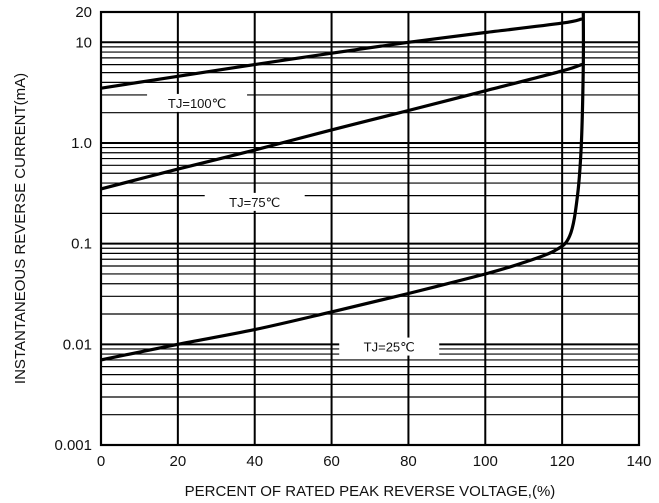 This screenshot has height=503, width=659. What do you see at coordinates (485, 461) in the screenshot?
I see `x-tick-label: 100` at bounding box center [485, 461].